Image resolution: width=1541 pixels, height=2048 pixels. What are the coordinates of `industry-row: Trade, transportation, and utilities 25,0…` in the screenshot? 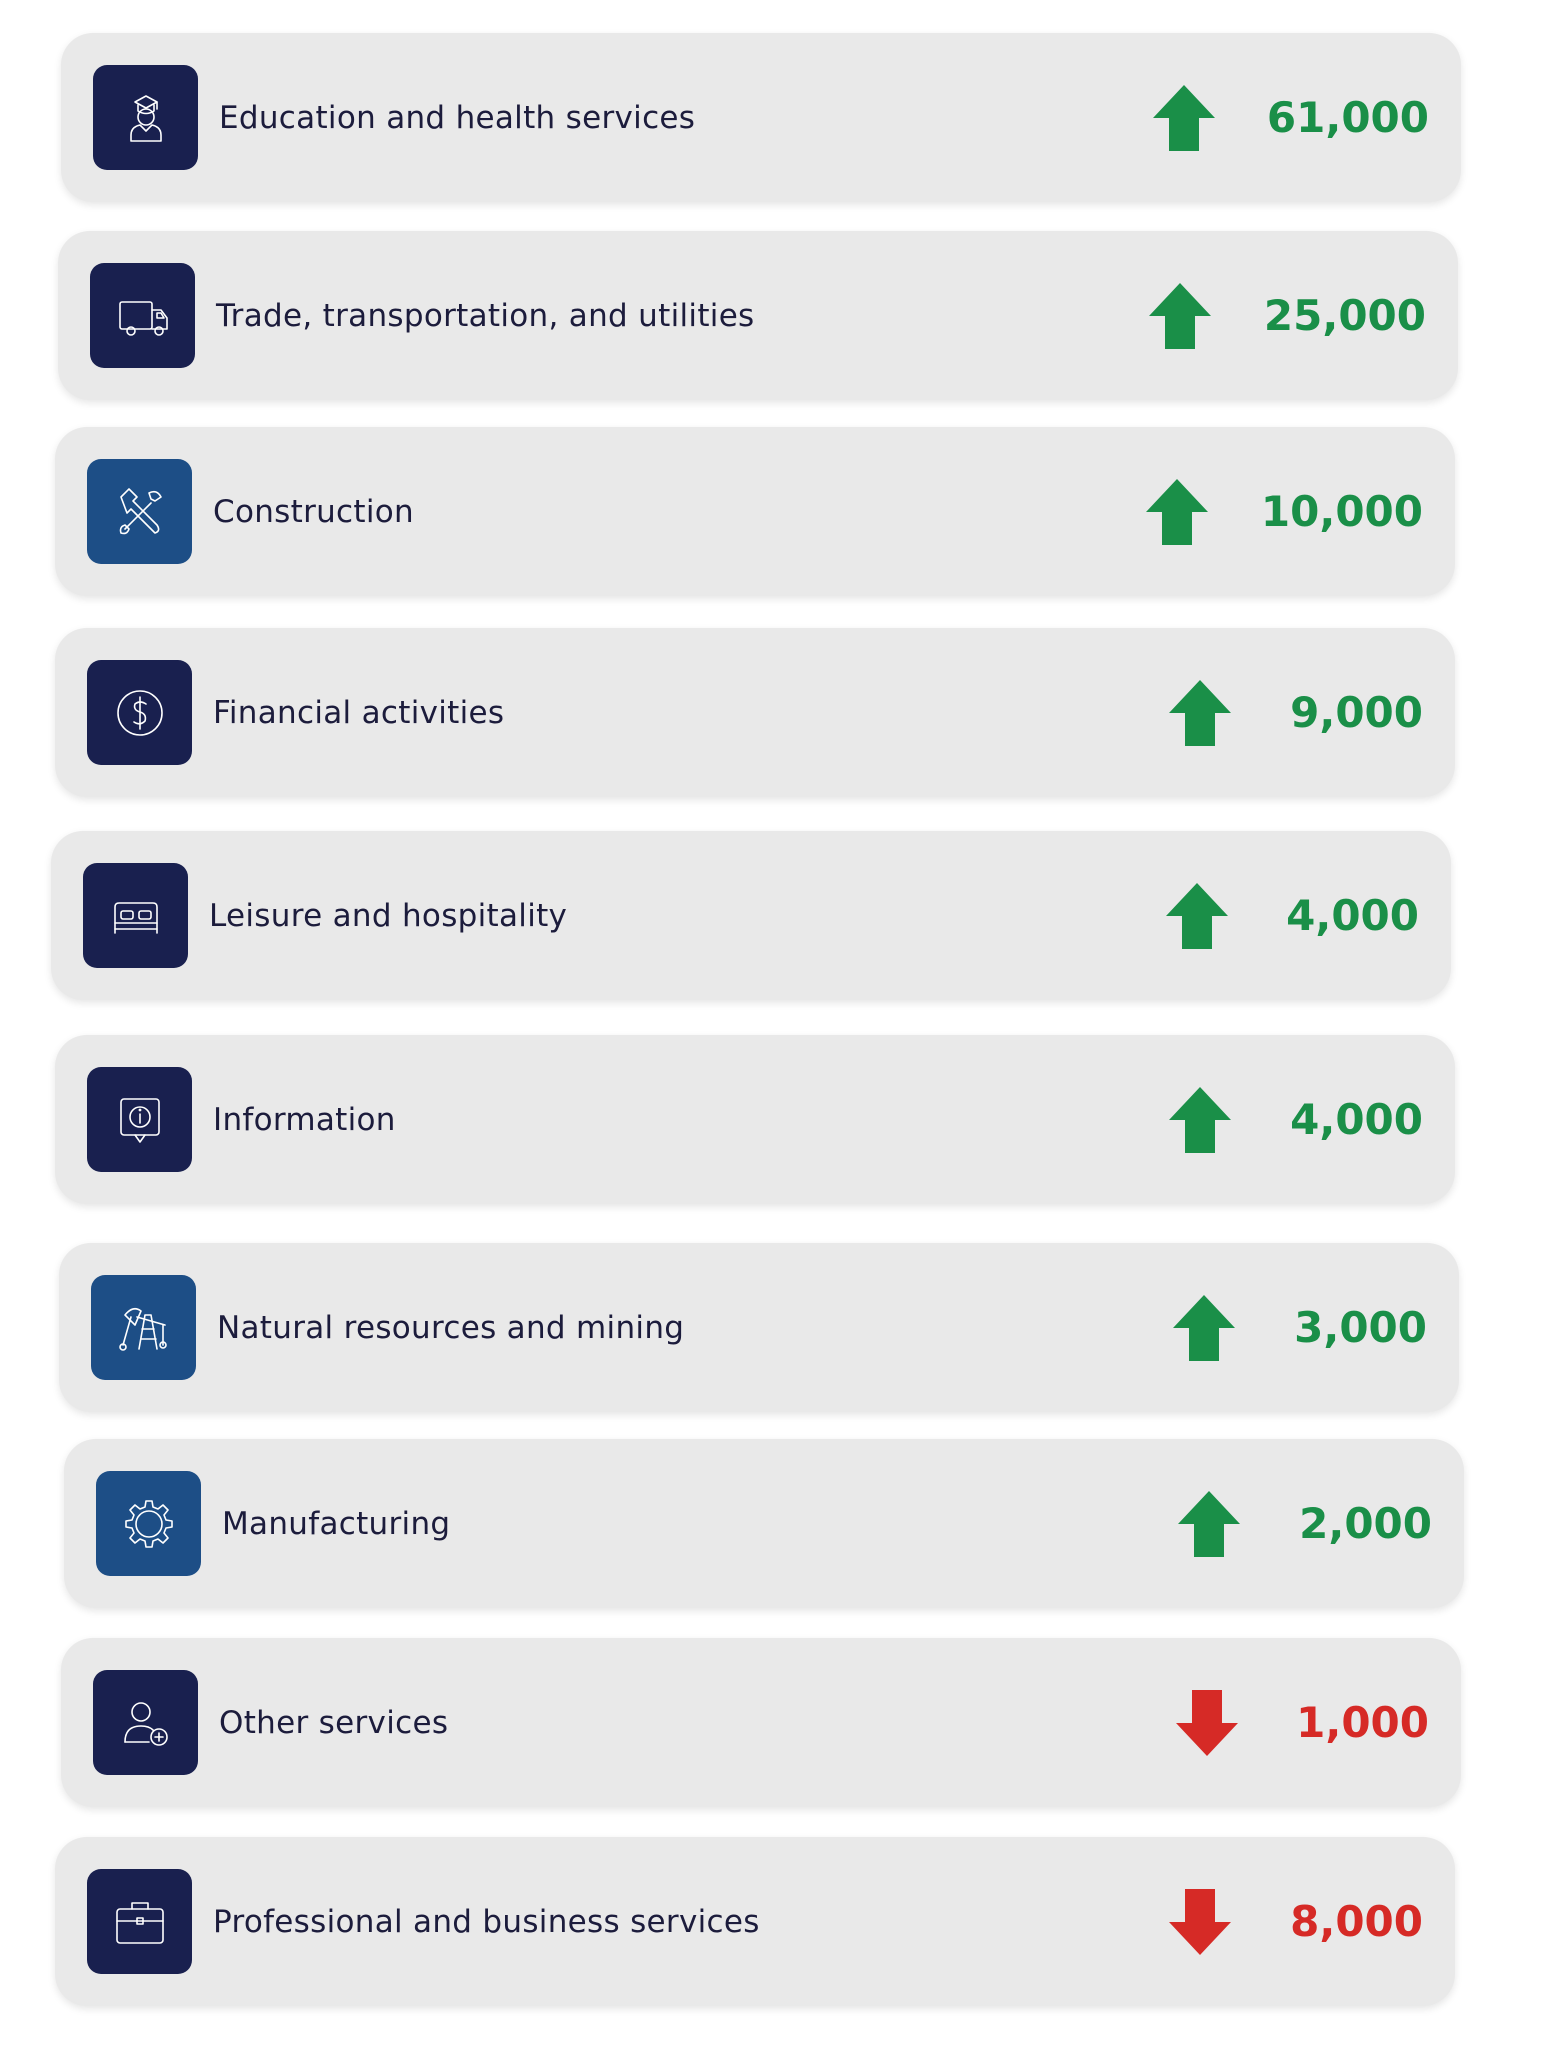 It's located at (758, 315).